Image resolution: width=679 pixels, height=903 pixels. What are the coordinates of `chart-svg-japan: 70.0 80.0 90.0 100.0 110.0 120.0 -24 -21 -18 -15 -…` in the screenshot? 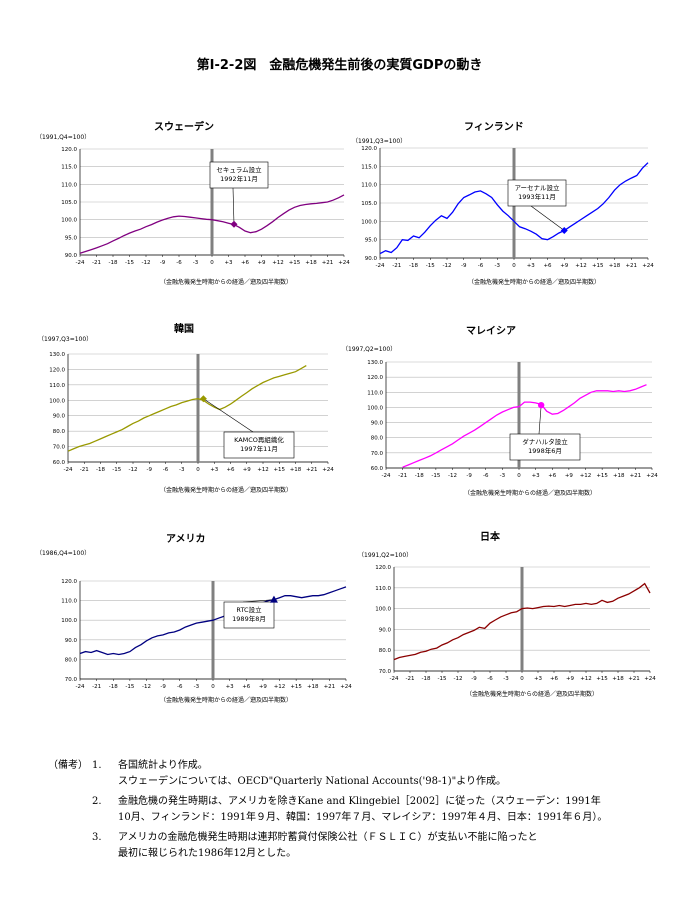 It's located at (515, 623).